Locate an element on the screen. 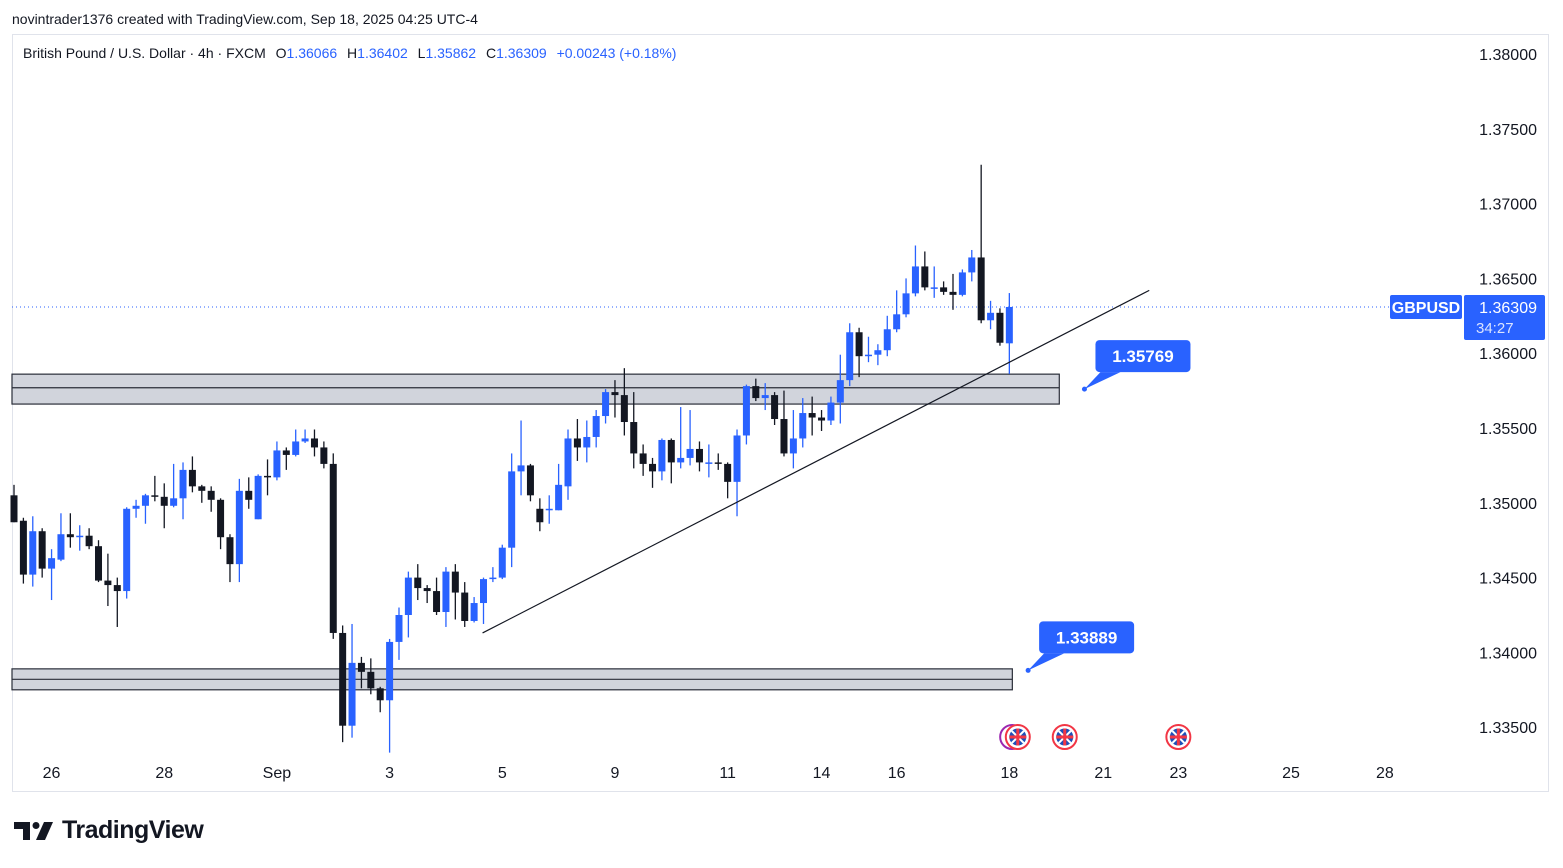 The height and width of the screenshot is (868, 1563). callout-box is located at coordinates (1143, 356).